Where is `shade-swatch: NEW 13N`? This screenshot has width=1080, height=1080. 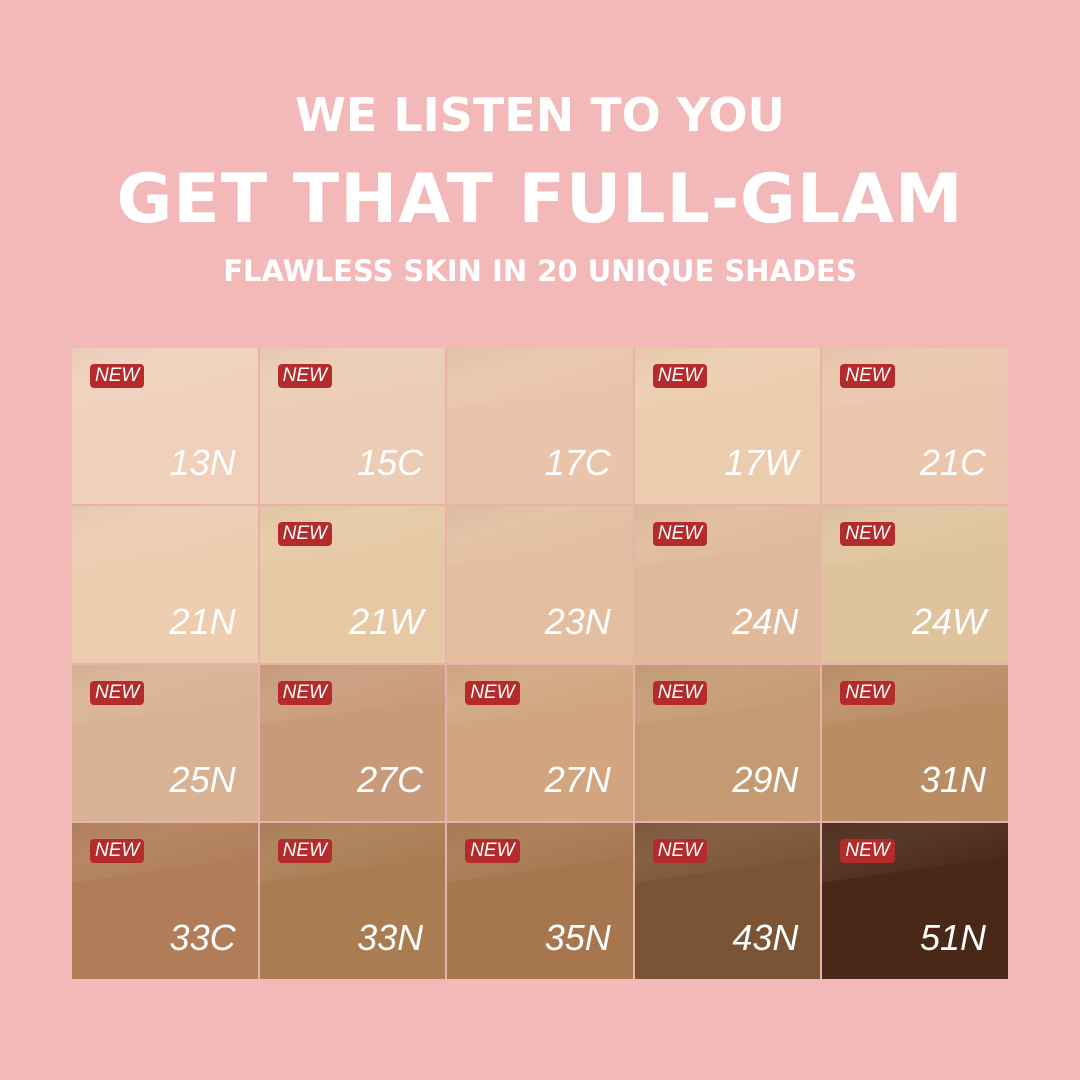
shade-swatch: NEW 13N is located at coordinates (165, 426).